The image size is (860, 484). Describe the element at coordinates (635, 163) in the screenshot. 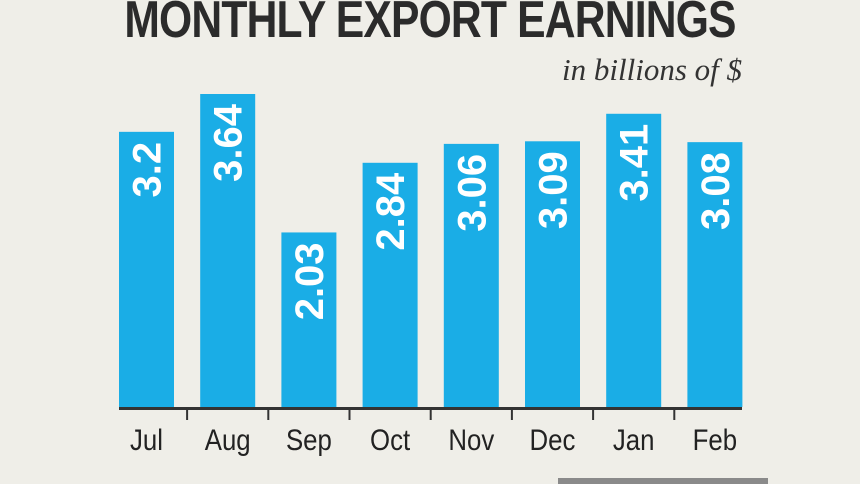

I see `data-label-jan: 3.41` at that location.